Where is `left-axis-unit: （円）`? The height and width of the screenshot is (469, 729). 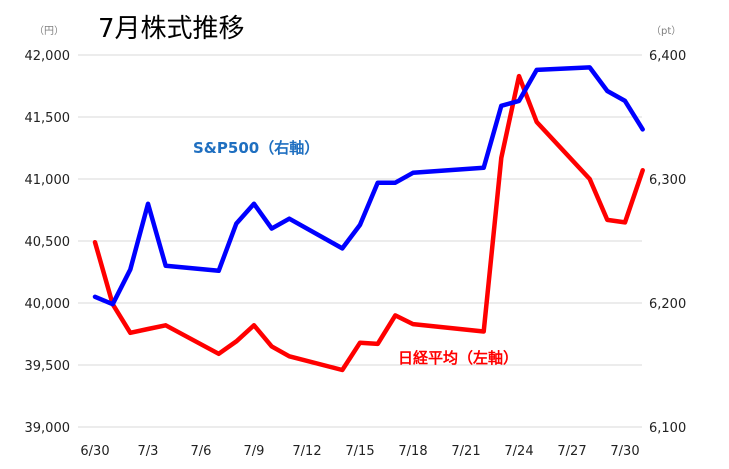 left-axis-unit: （円） is located at coordinates (49, 31).